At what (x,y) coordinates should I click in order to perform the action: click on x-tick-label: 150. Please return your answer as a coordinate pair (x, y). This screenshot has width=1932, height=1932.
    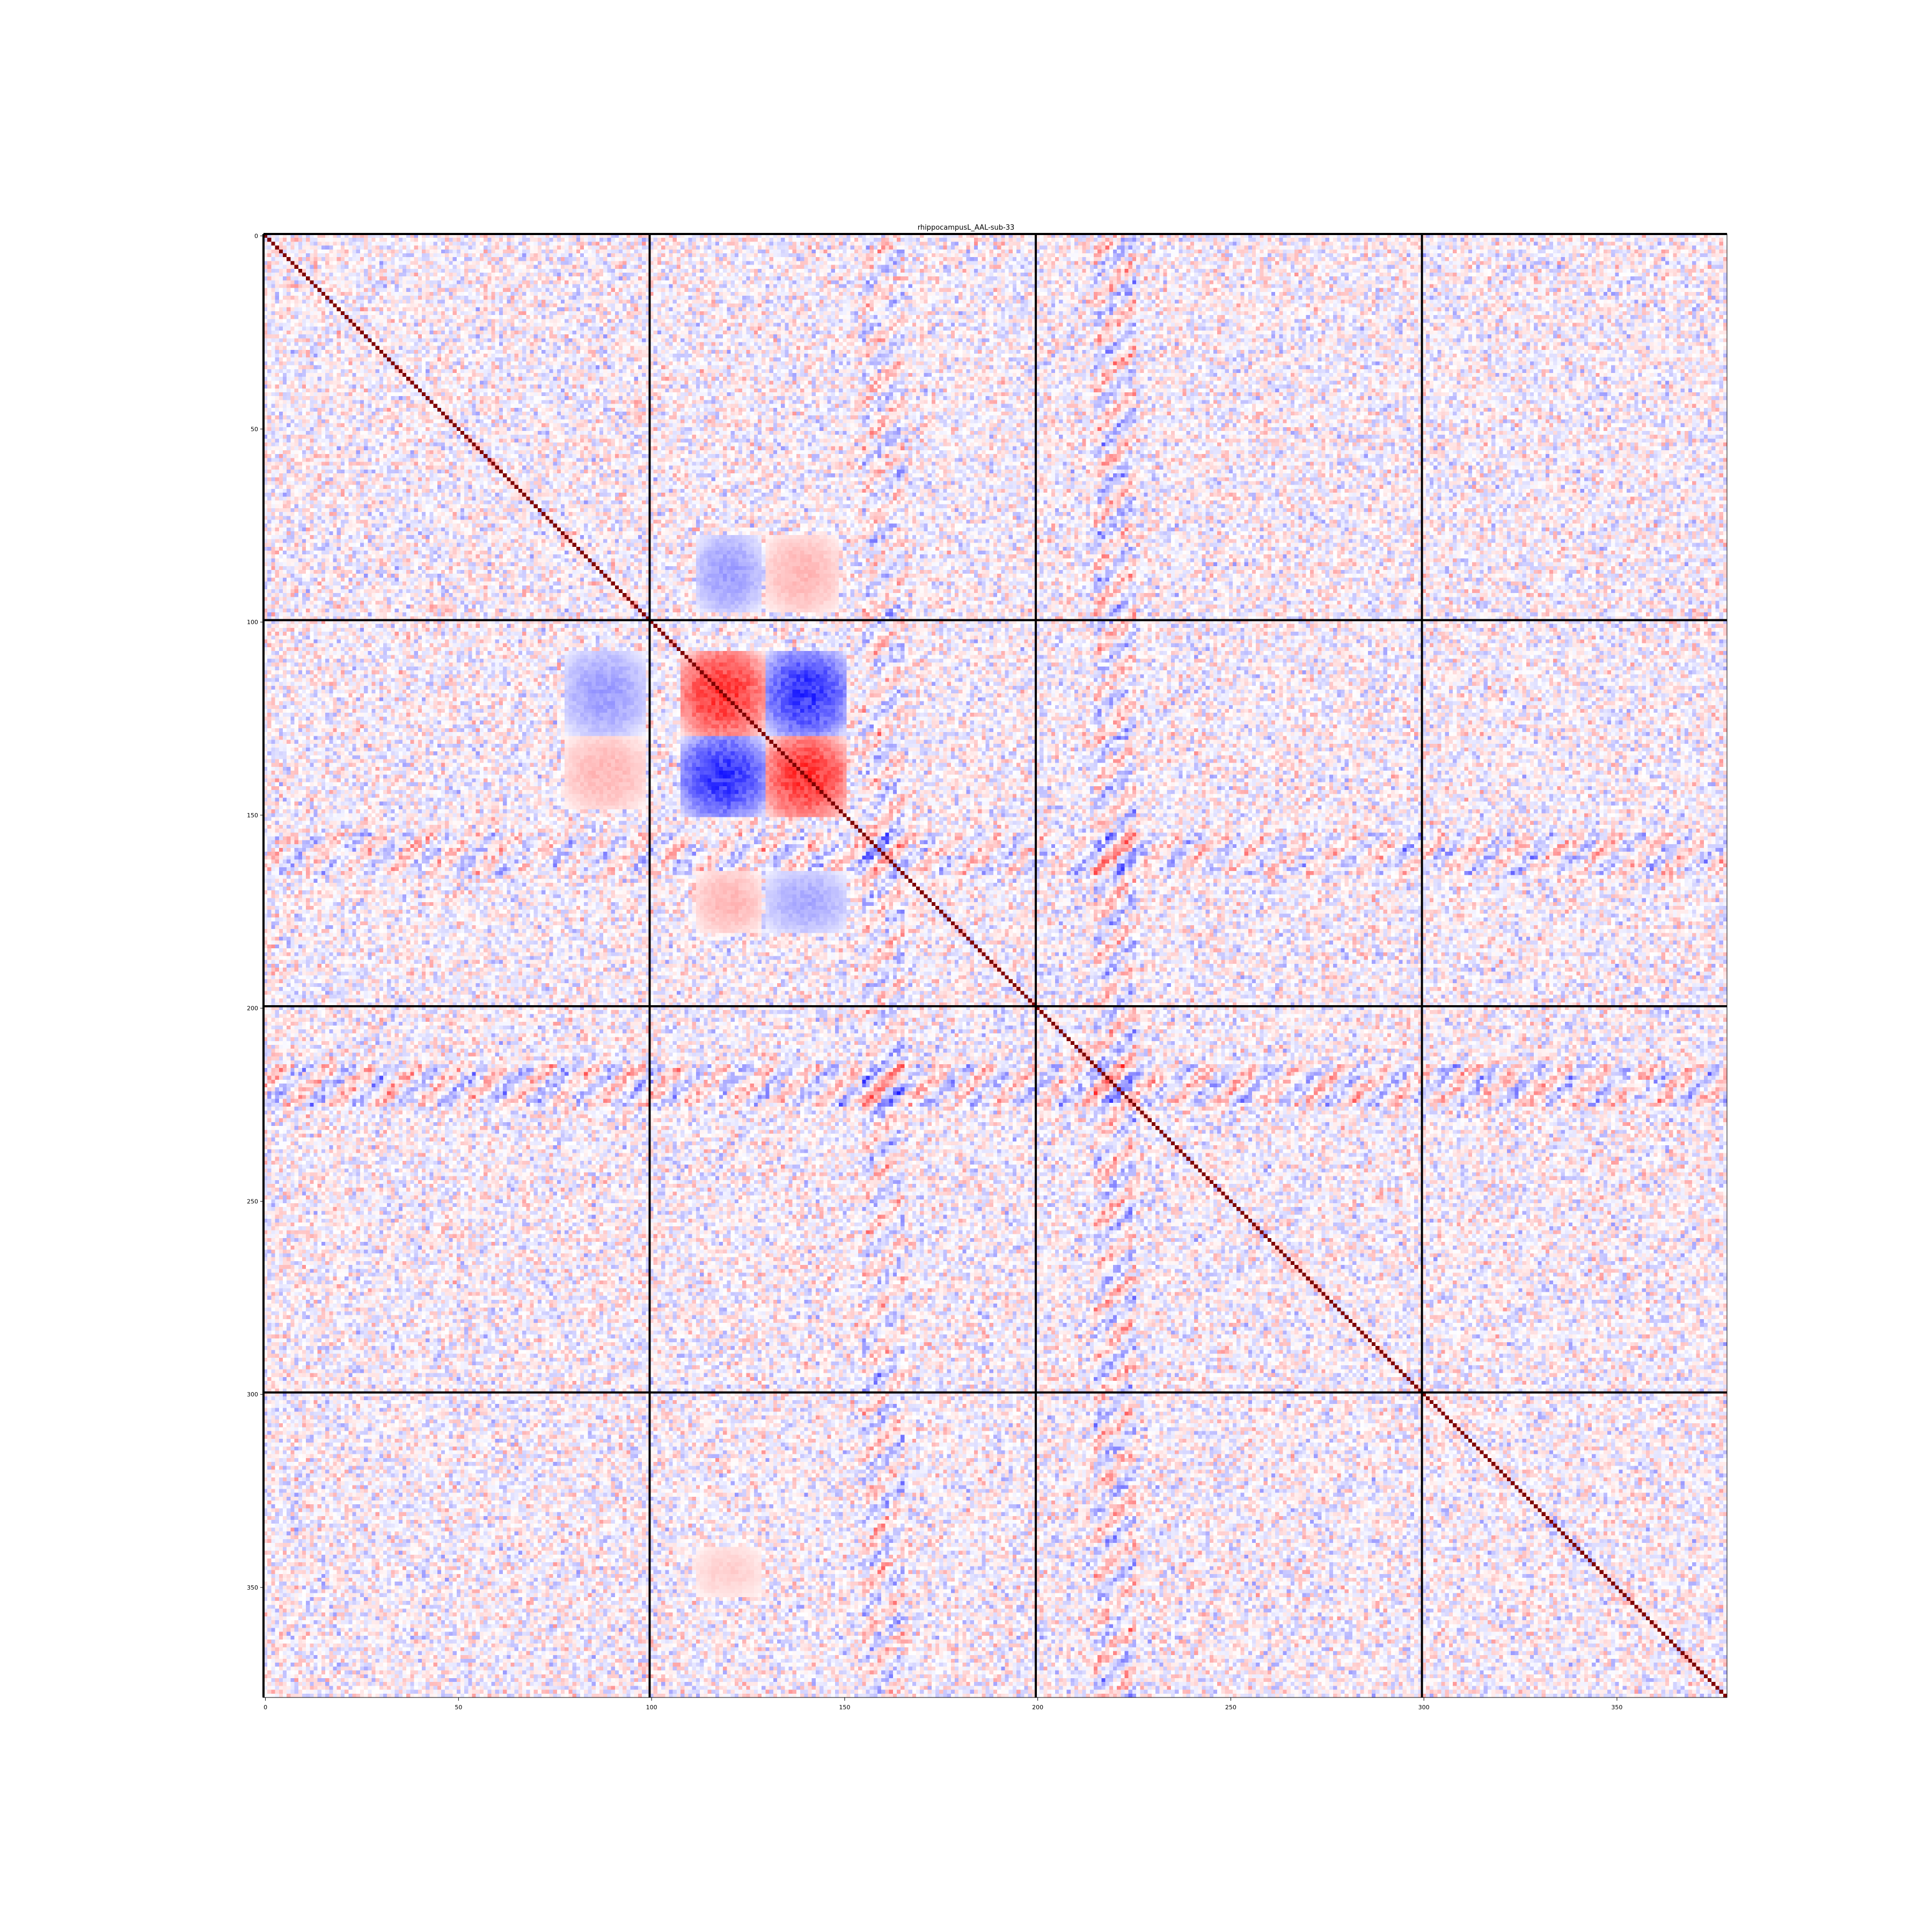
    Looking at the image, I should click on (844, 1707).